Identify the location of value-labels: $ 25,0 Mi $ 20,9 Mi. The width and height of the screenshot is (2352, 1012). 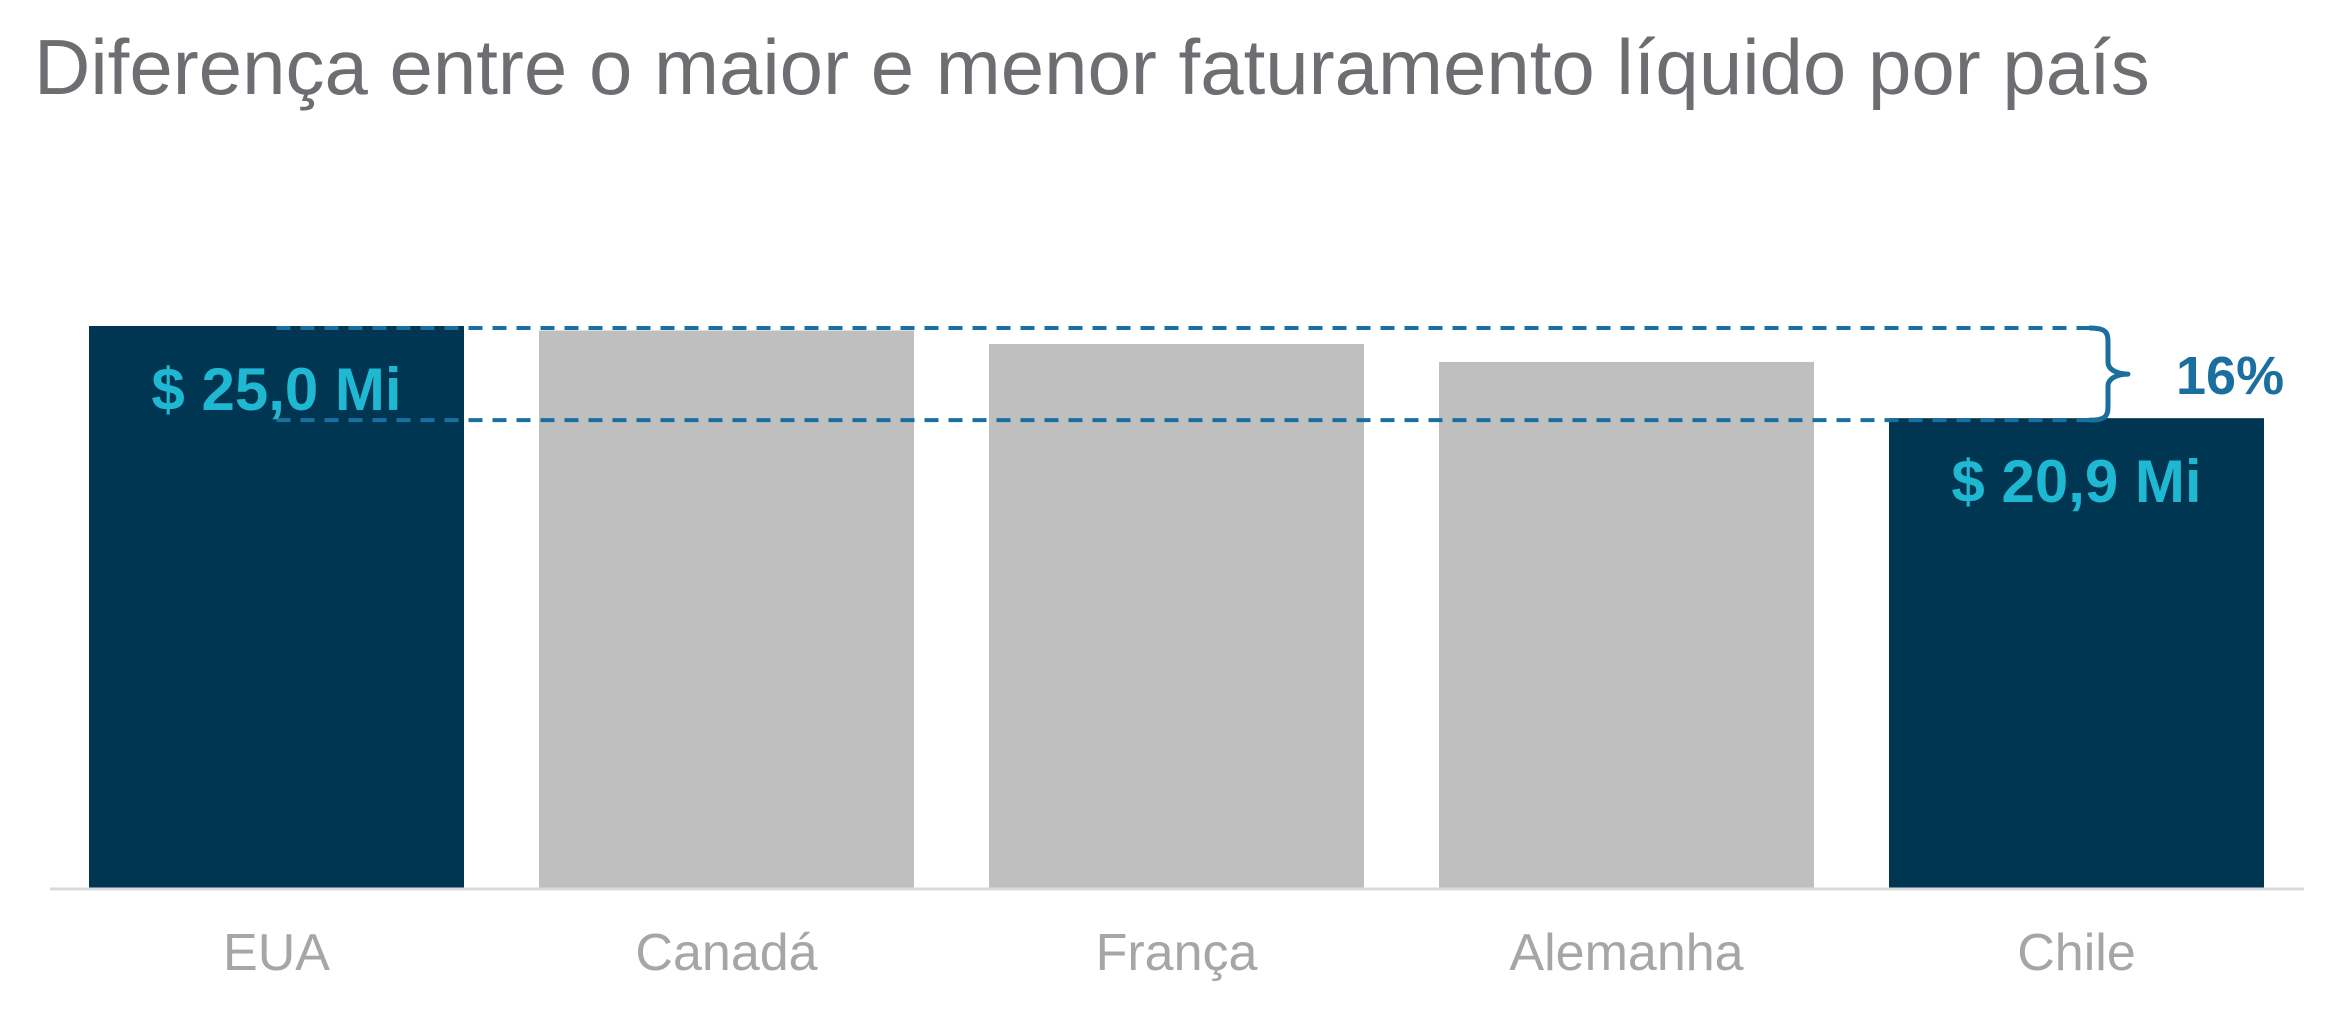
(1176, 435).